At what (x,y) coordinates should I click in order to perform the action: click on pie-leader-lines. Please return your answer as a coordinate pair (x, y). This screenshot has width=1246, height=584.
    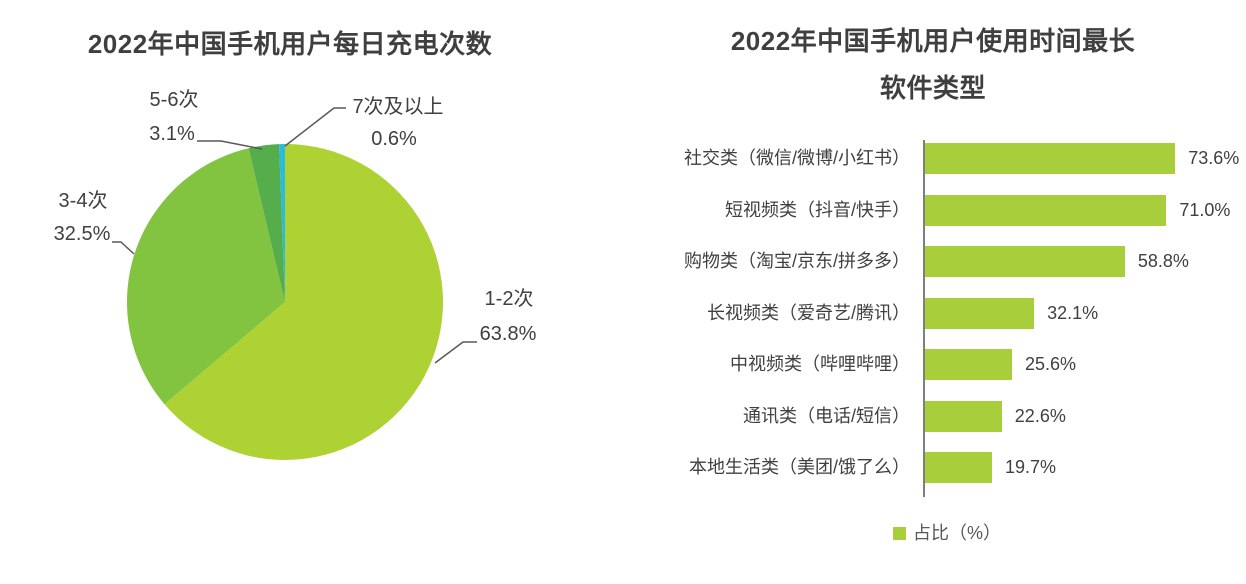
    Looking at the image, I should click on (294, 235).